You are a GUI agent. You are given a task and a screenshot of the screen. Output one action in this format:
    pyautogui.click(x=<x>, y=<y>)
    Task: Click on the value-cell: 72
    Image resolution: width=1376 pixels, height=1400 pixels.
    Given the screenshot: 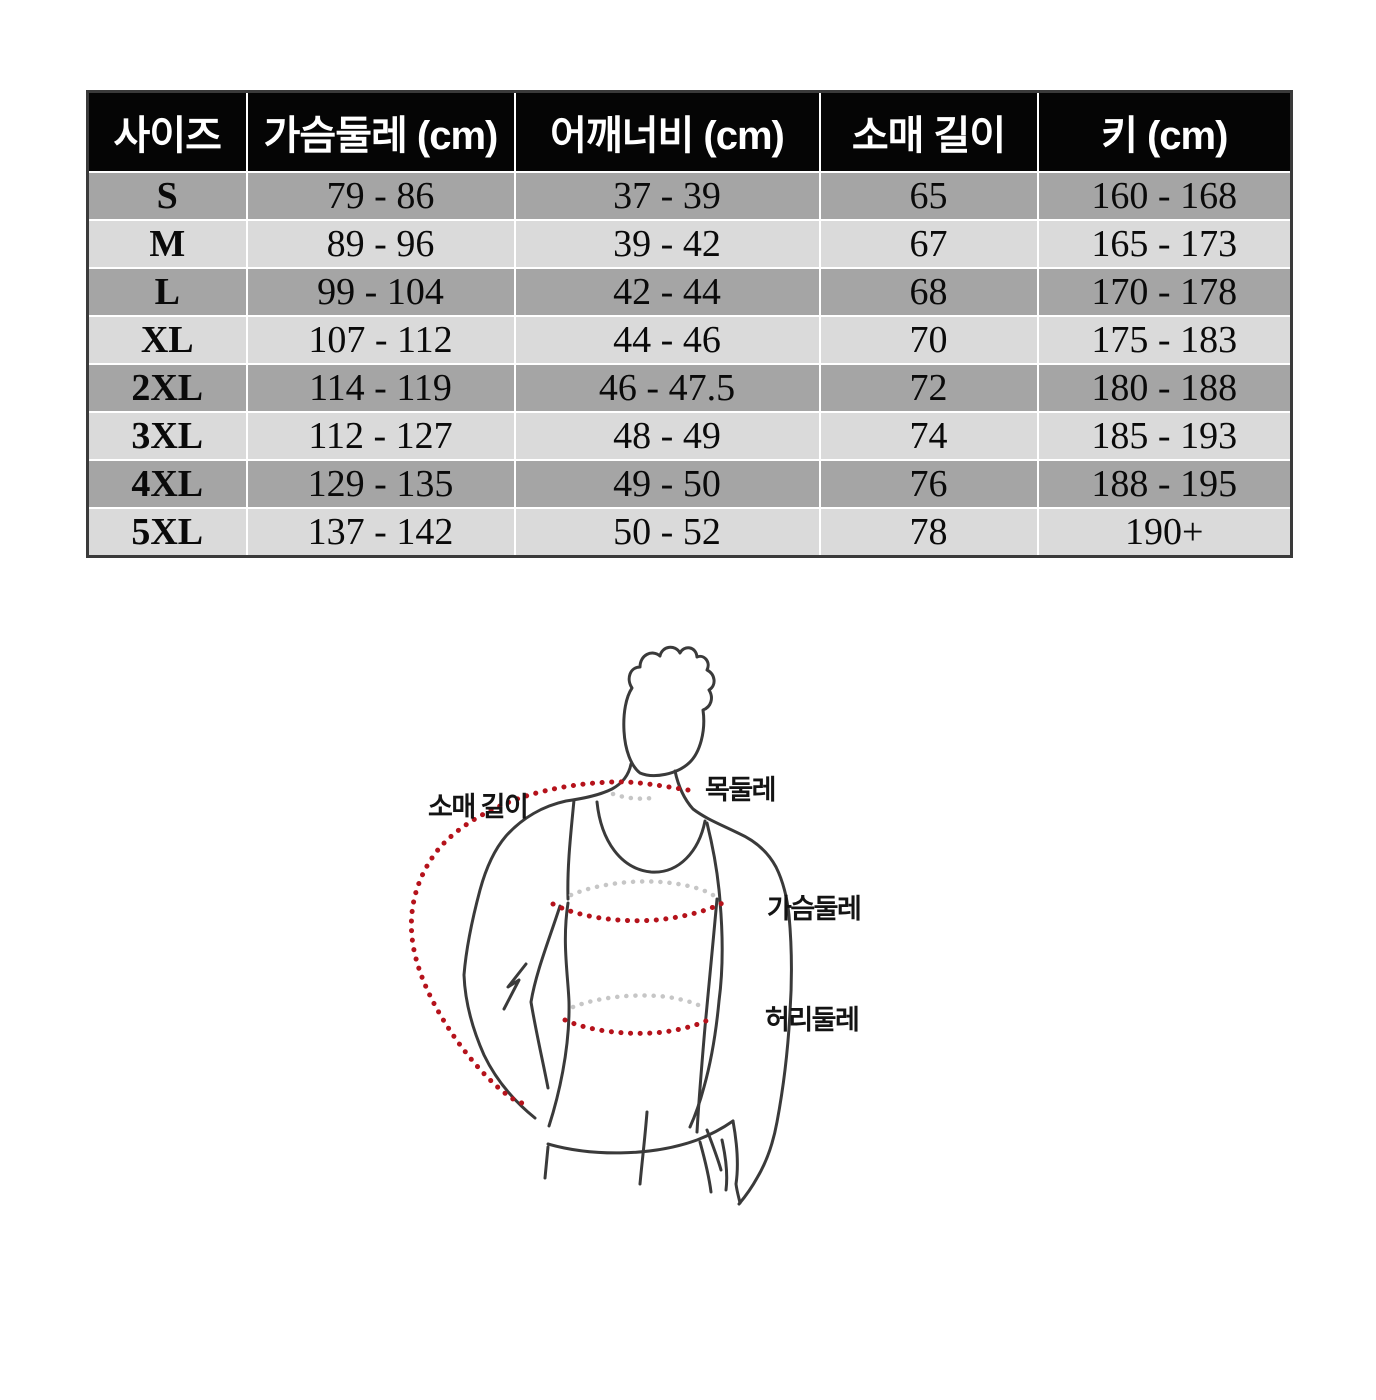 What is the action you would take?
    pyautogui.click(x=928, y=388)
    